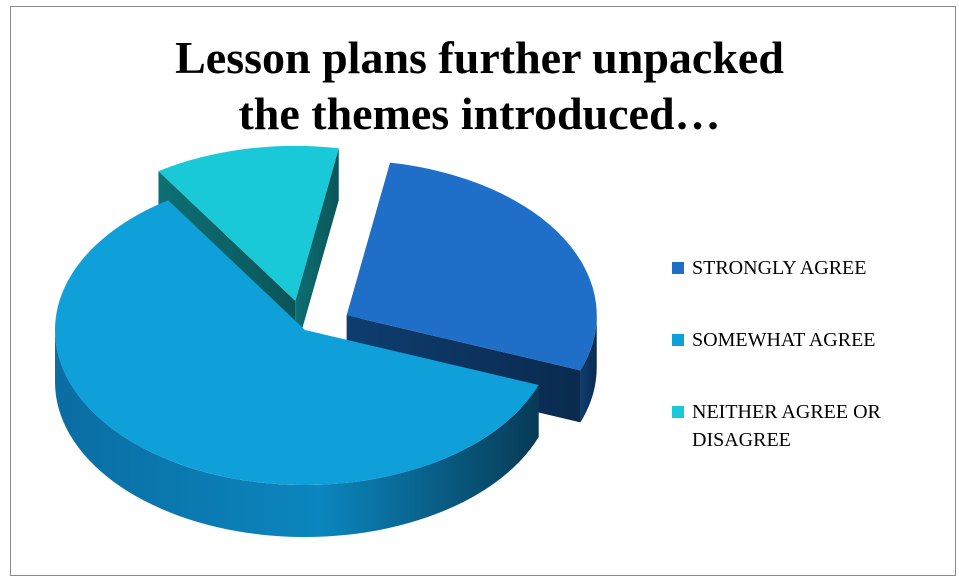 Image resolution: width=959 pixels, height=576 pixels. Describe the element at coordinates (248, 223) in the screenshot. I see `pie-slice-neither-agree-or-disagree` at that location.